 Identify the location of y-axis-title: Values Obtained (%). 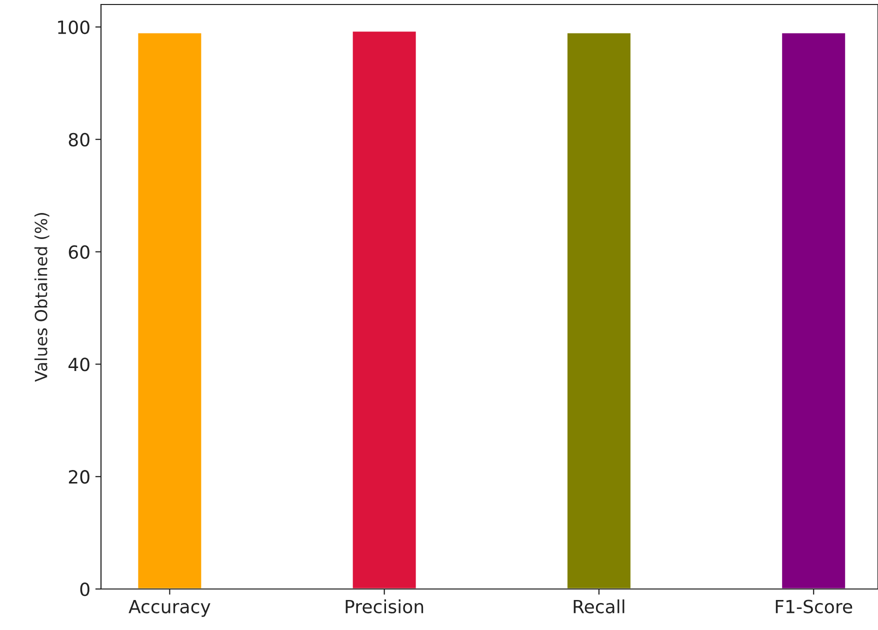
(42, 297).